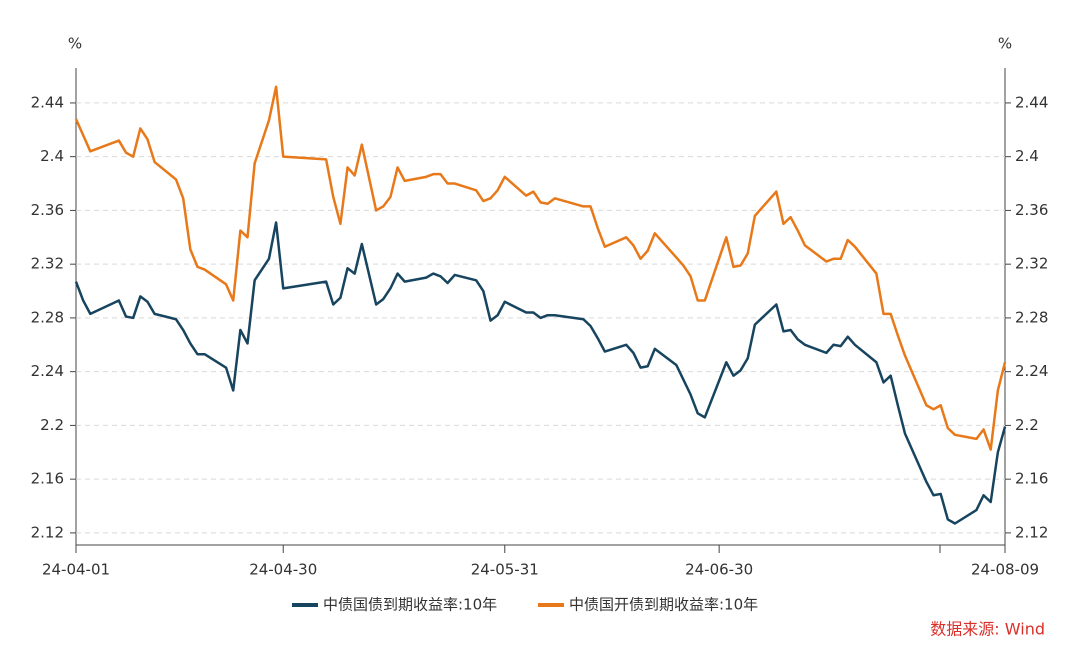 This screenshot has height=652, width=1080. What do you see at coordinates (52, 425) in the screenshot?
I see `y-tick-label: 2.2` at bounding box center [52, 425].